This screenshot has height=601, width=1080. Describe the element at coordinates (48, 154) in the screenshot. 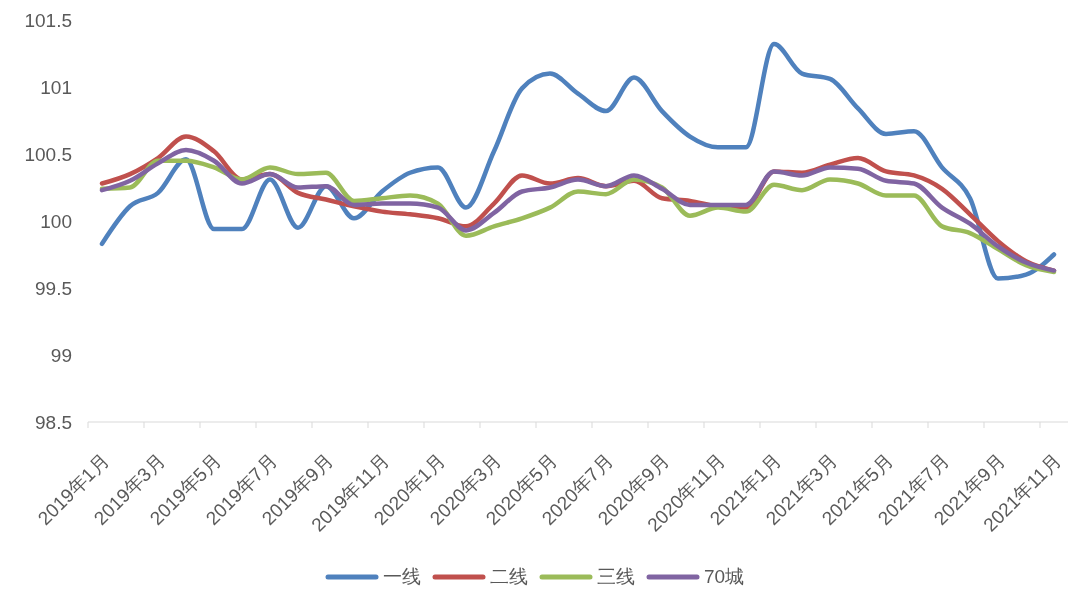

I see `y-tick-label: 100.5` at that location.